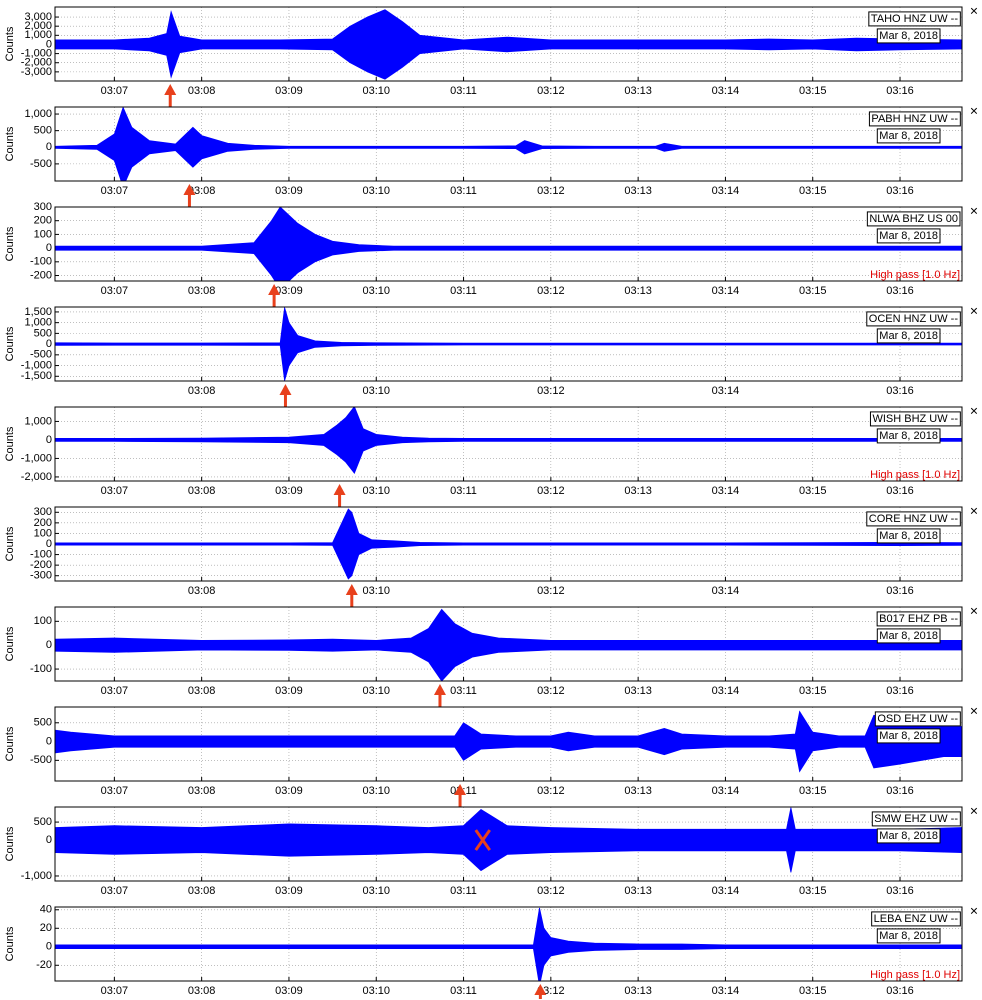 The width and height of the screenshot is (982, 1000). I want to click on y-tick-label: 20, so click(46, 928).